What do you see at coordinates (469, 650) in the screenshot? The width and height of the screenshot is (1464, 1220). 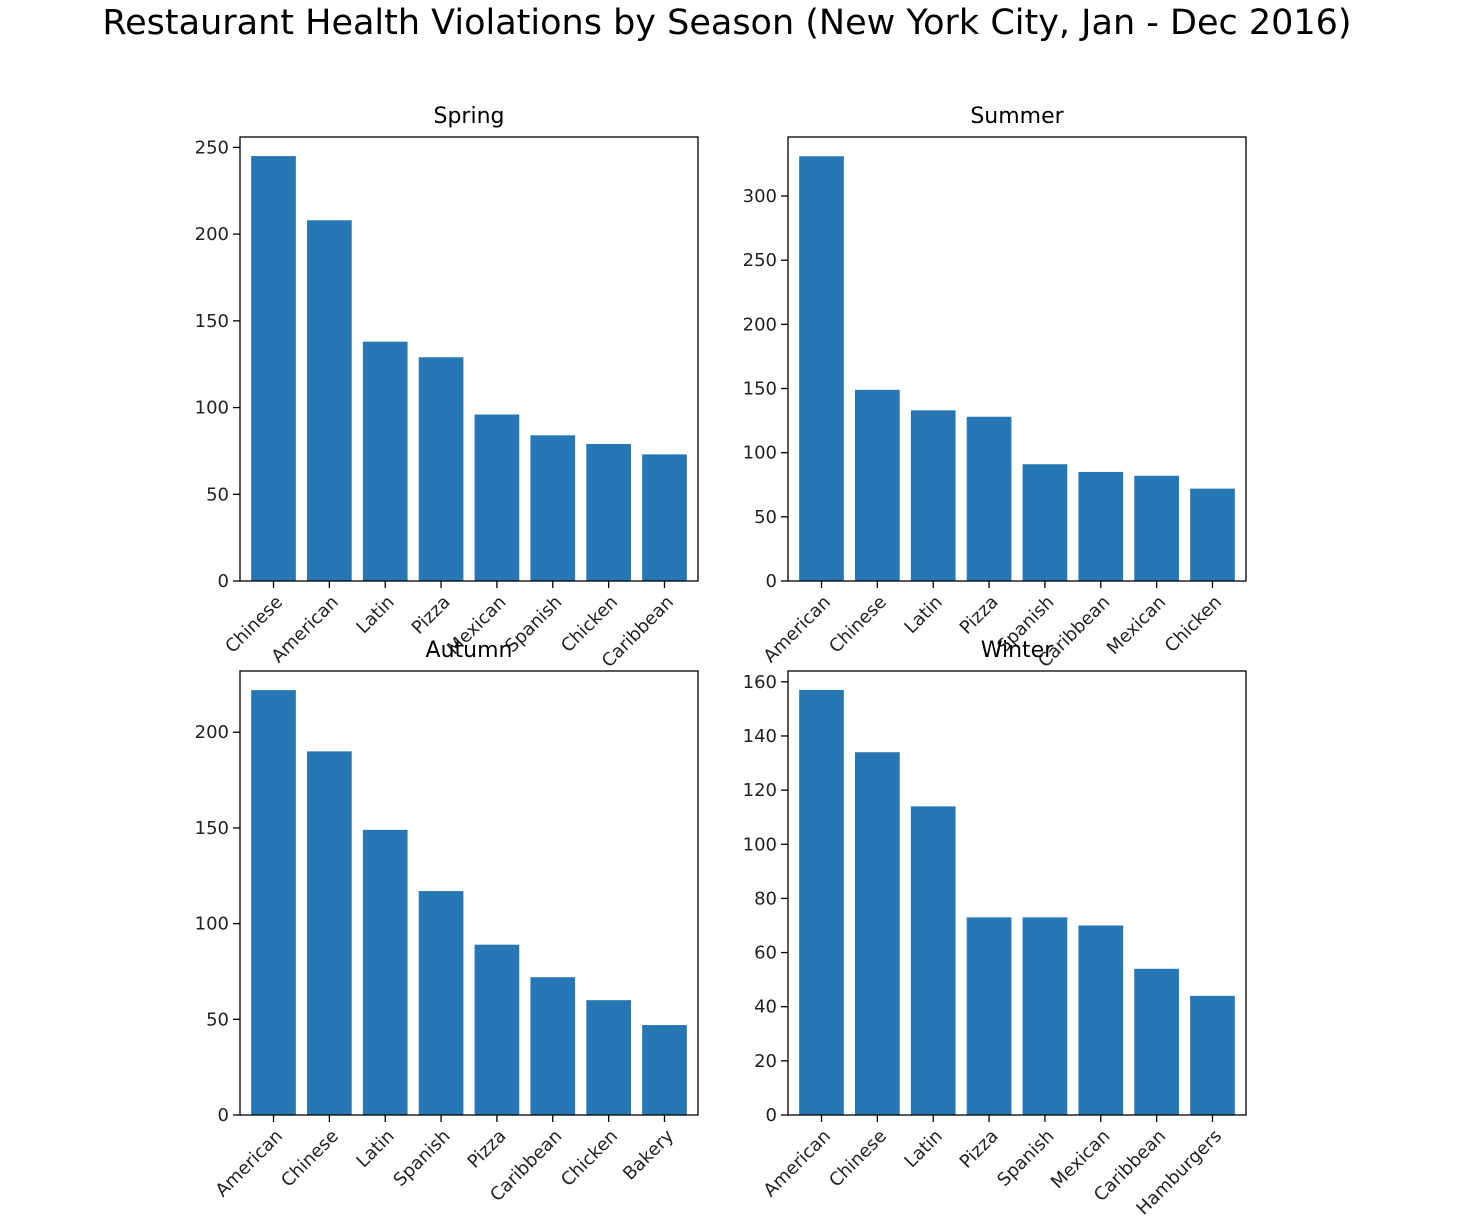 I see `subplot-title: Autumn` at bounding box center [469, 650].